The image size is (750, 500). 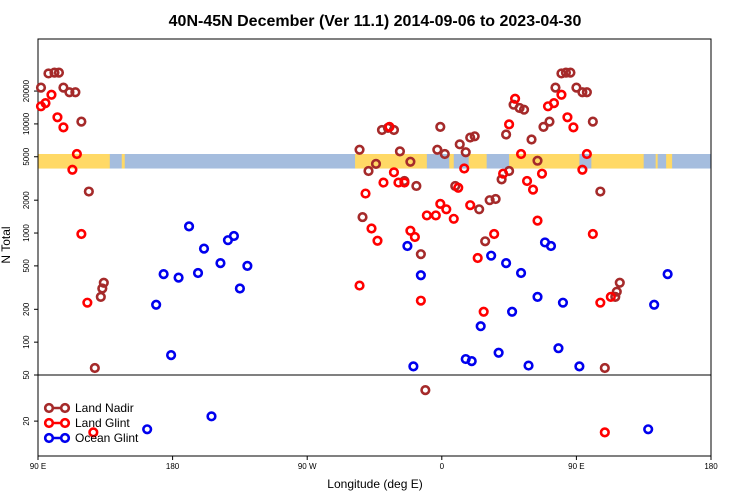 What do you see at coordinates (26, 342) in the screenshot?
I see `y-tick-label: 100` at bounding box center [26, 342].